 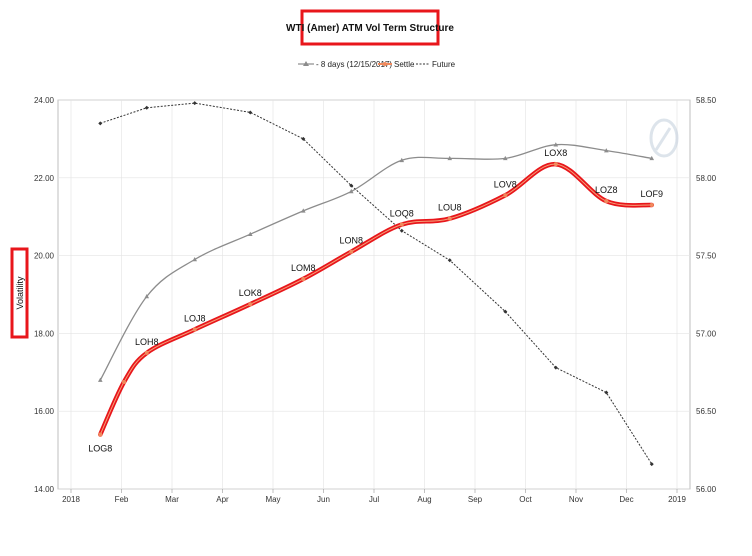 I want to click on y2-tick-label: 56.50, so click(x=706, y=411).